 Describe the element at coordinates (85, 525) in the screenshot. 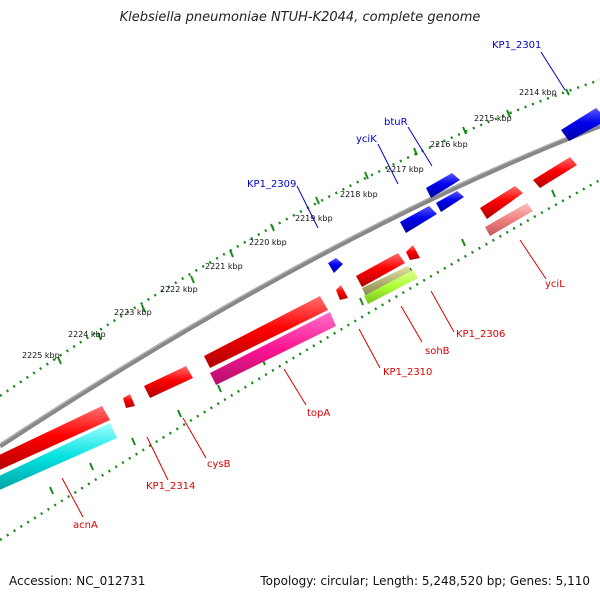

I see `gene-label: acnA` at that location.